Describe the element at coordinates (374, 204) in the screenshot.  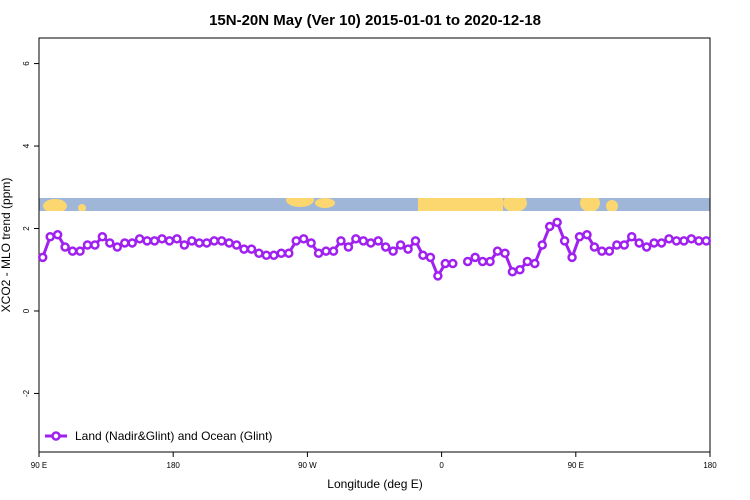
I see `map-band` at that location.